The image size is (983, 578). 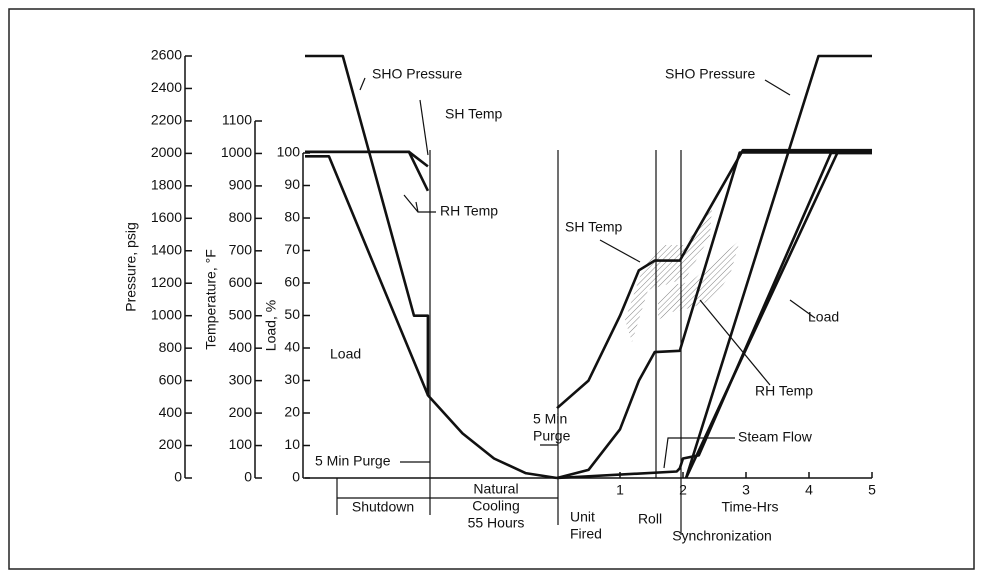 What do you see at coordinates (166, 152) in the screenshot?
I see `y-tick-label: 2000` at bounding box center [166, 152].